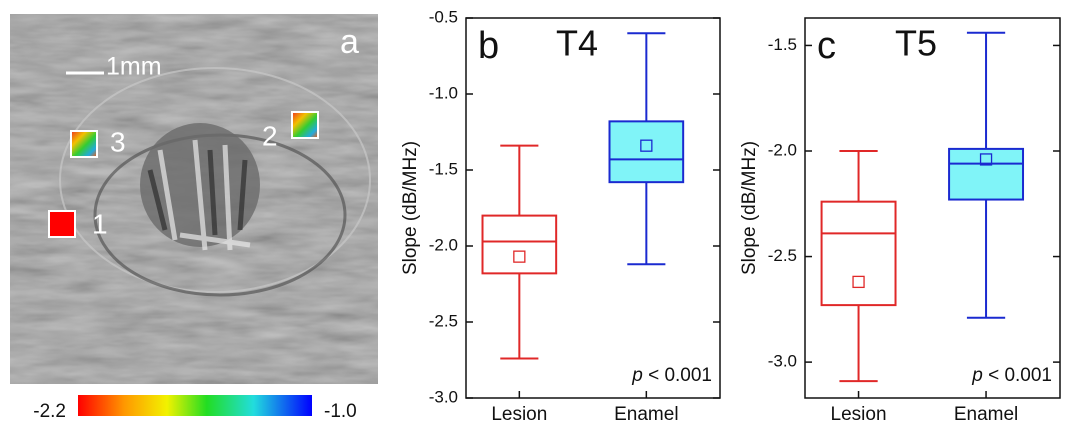 Image resolution: width=1072 pixels, height=429 pixels. Describe the element at coordinates (349, 42) in the screenshot. I see `panel-label: a` at that location.